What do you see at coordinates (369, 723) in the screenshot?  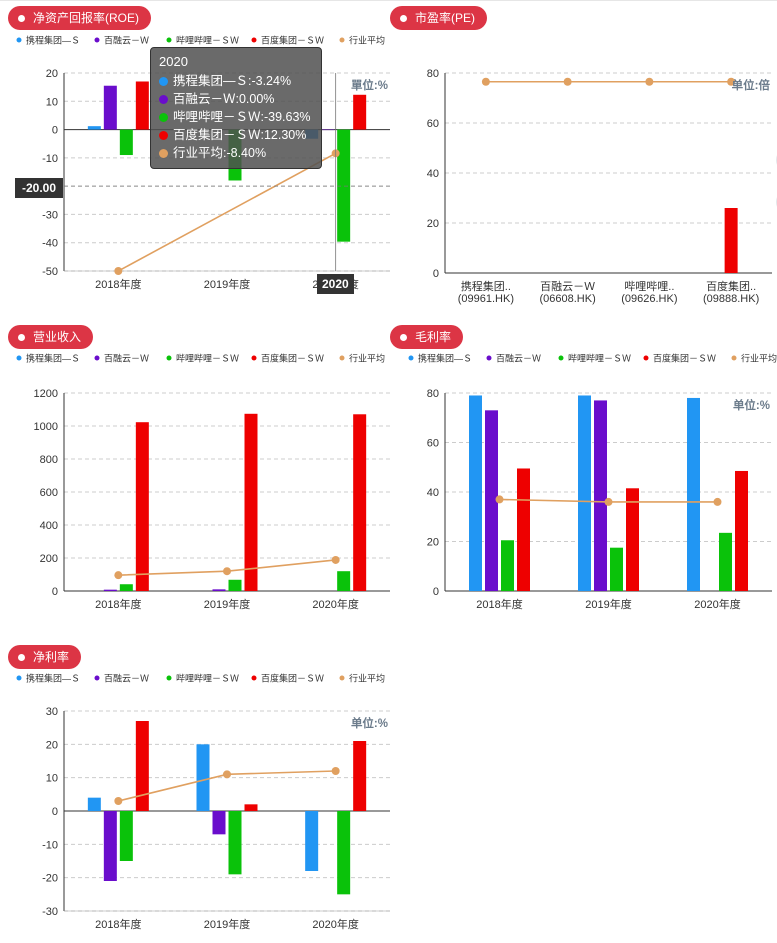 I see `unit-label: 单位:%` at bounding box center [369, 723].